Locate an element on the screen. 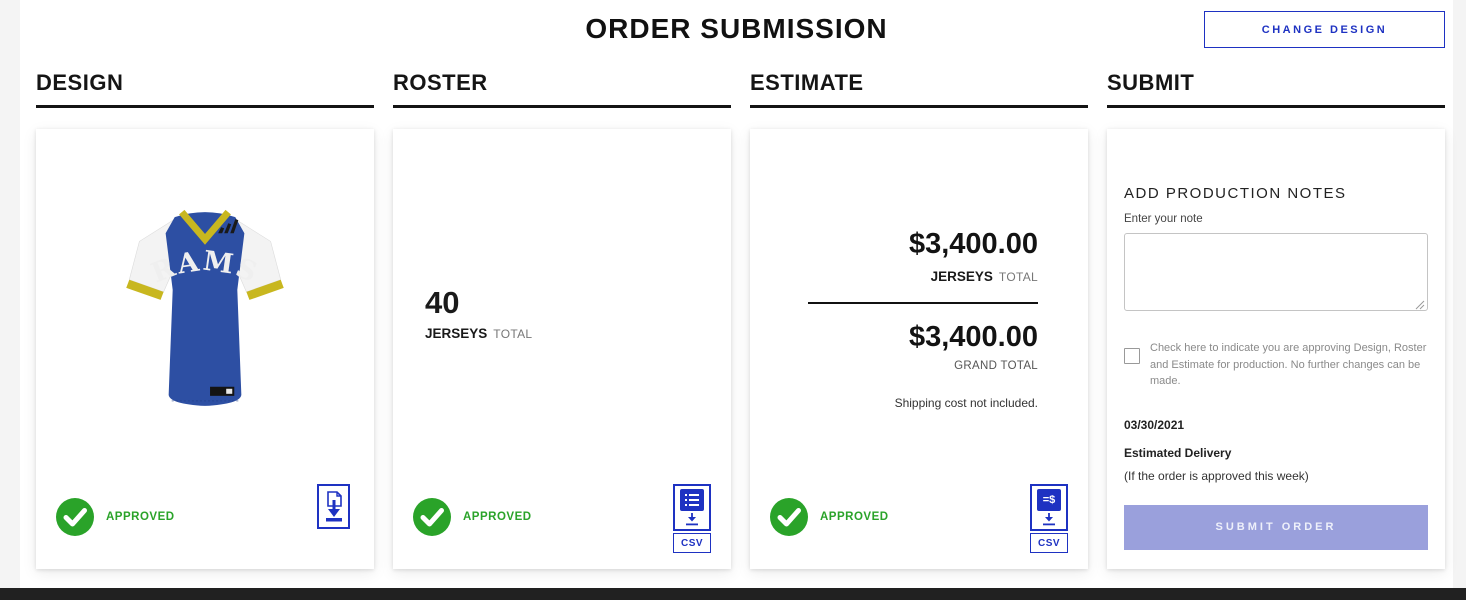 The height and width of the screenshot is (600, 1466). design-section-header: DESIGN is located at coordinates (205, 89).